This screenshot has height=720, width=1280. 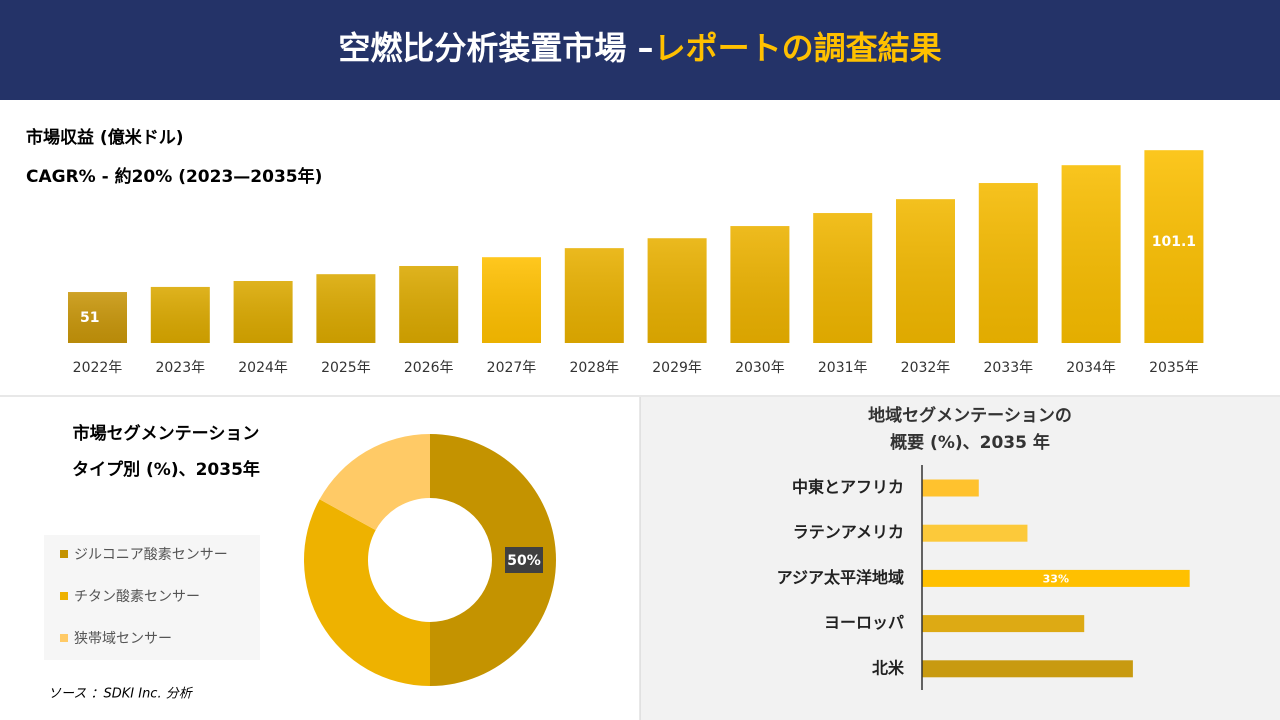 I want to click on title-highlight: レポートの調査結果, so click(x=798, y=48).